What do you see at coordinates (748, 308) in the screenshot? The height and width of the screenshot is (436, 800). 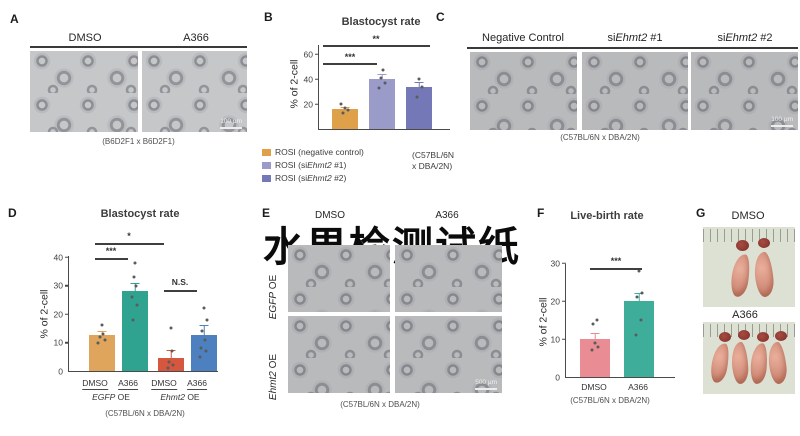 I see `panel-g: G DMSO A366` at bounding box center [748, 308].